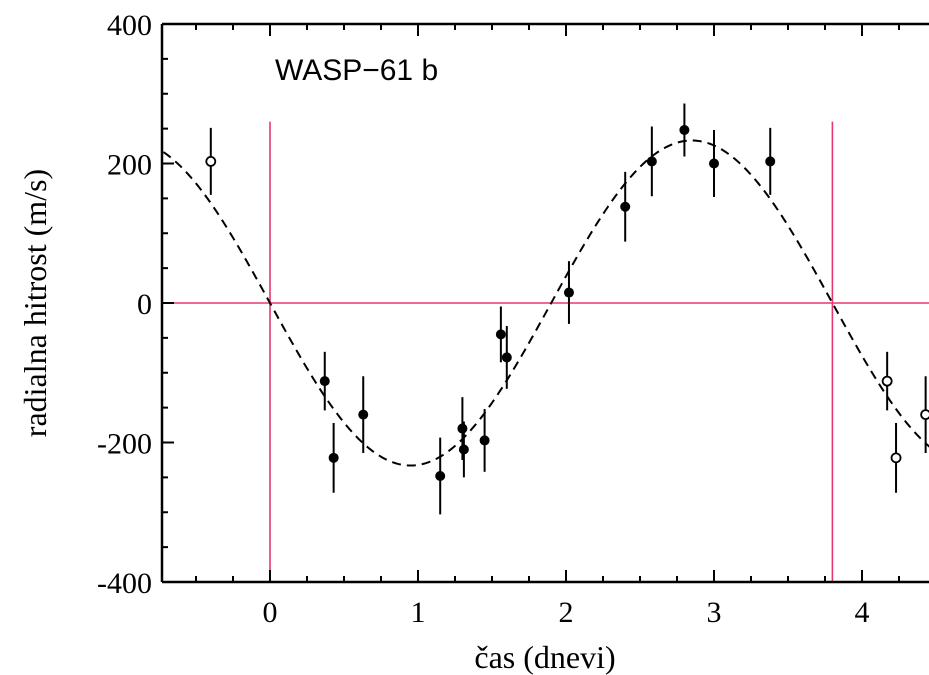 The width and height of the screenshot is (929, 675). What do you see at coordinates (35, 303) in the screenshot?
I see `y-axis-title: radialna hitrost (m/s)` at bounding box center [35, 303].